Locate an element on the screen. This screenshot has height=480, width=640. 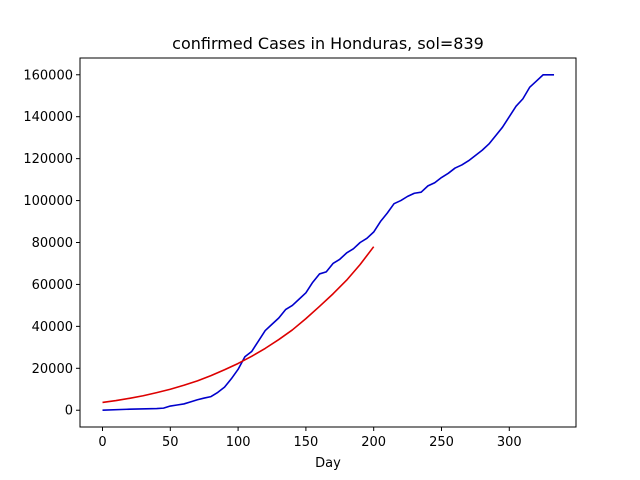
x-tick-label-4: 200 is located at coordinates (373, 442).